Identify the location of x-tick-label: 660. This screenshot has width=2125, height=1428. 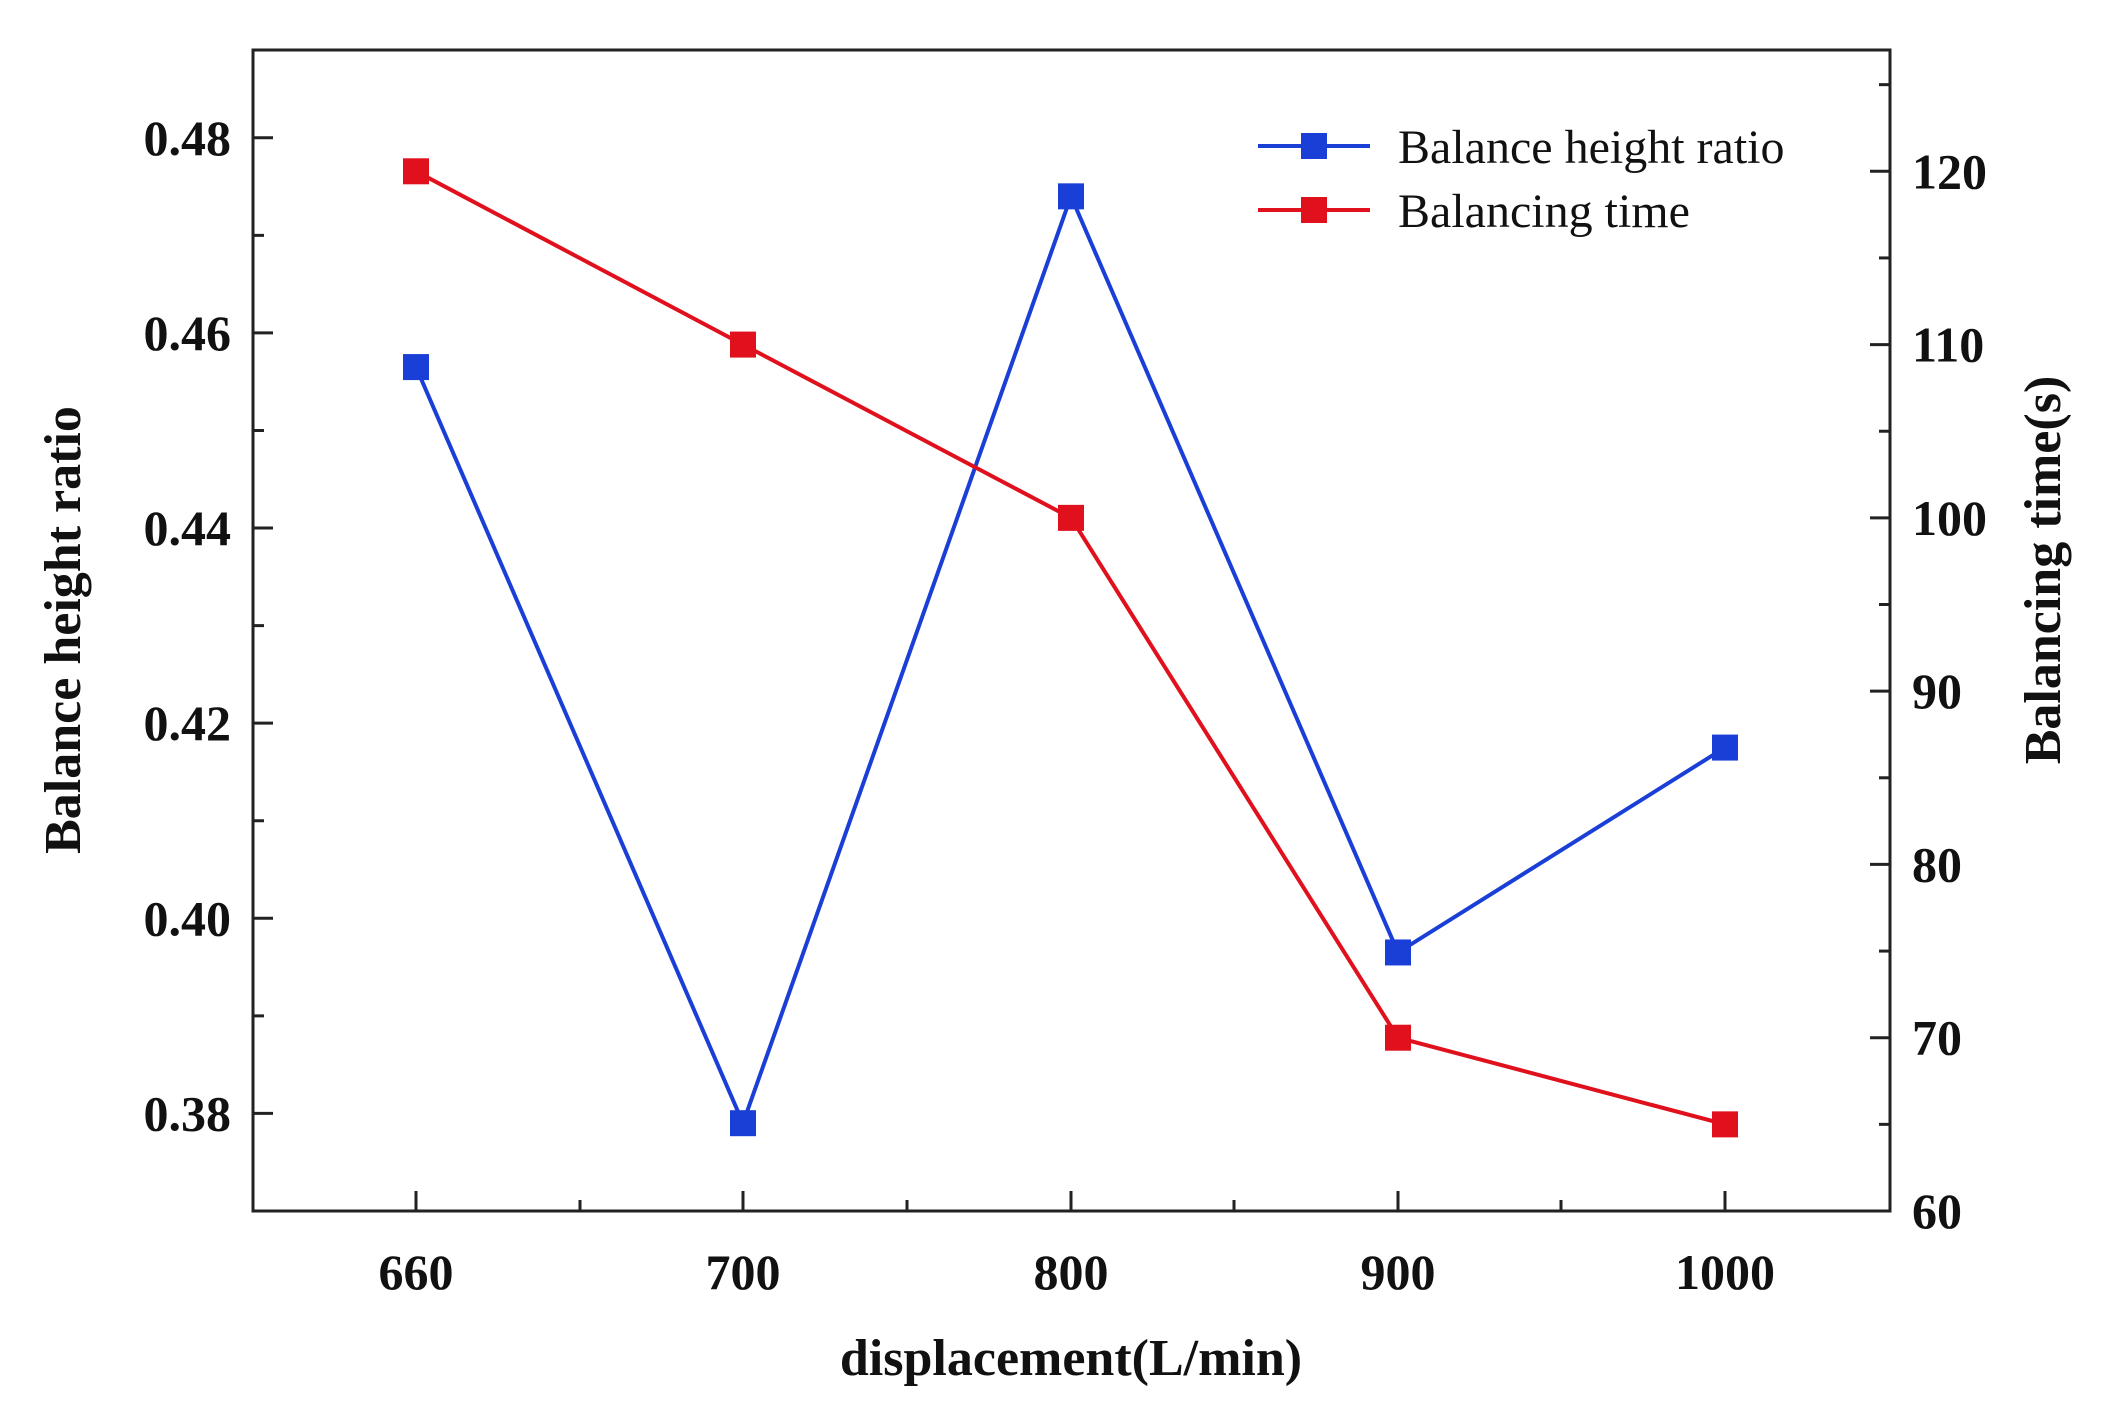
(416, 1272).